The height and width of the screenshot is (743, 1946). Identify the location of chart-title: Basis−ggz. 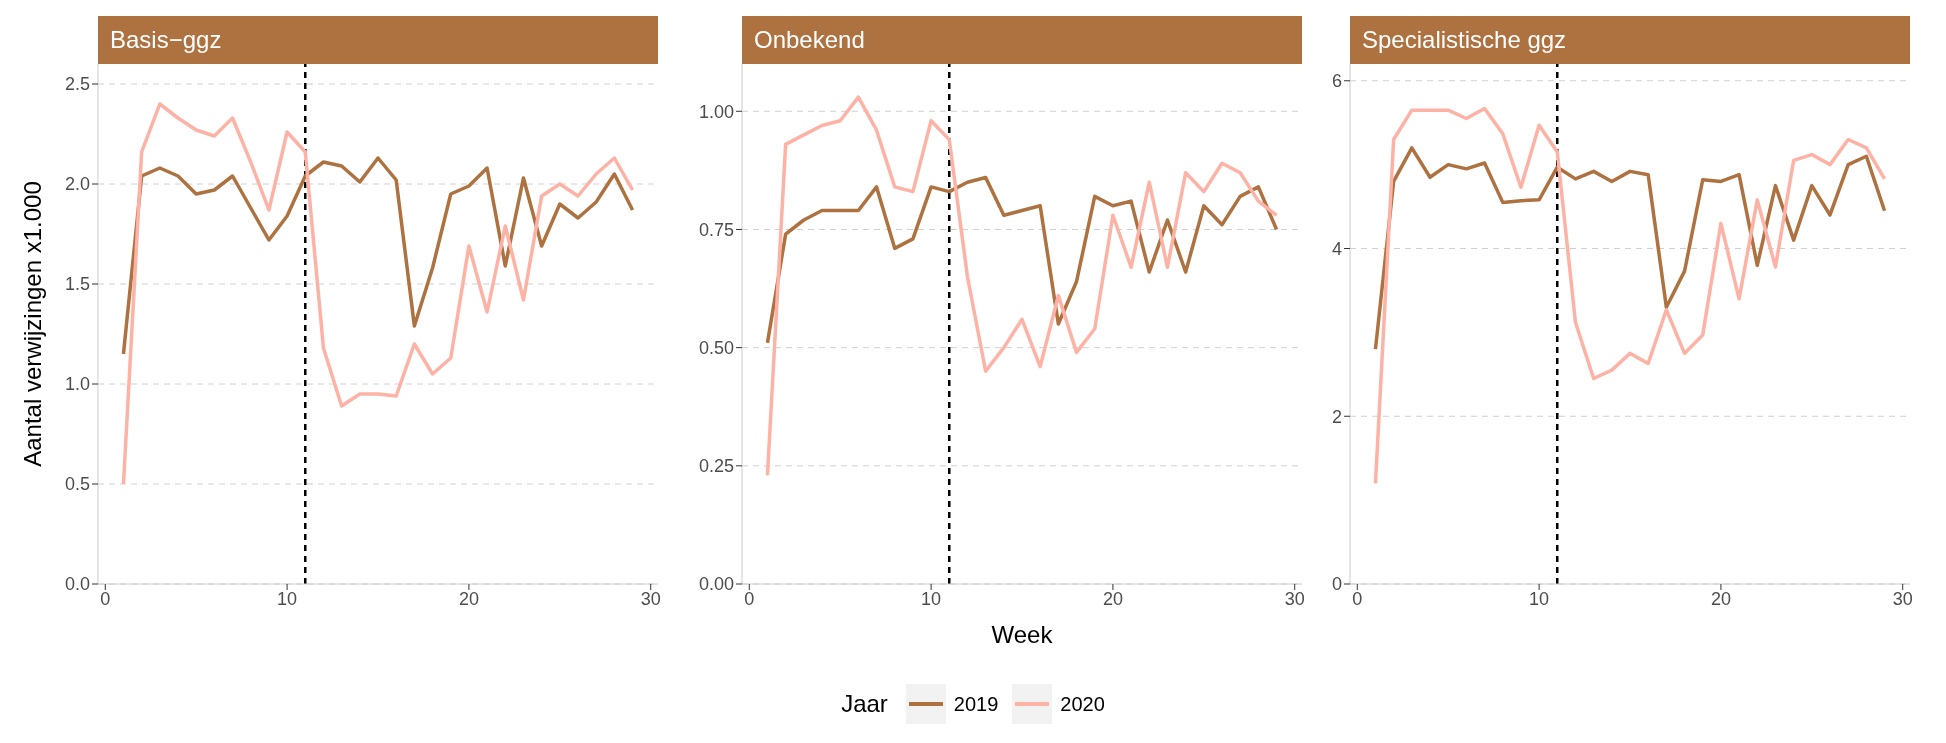
(378, 40).